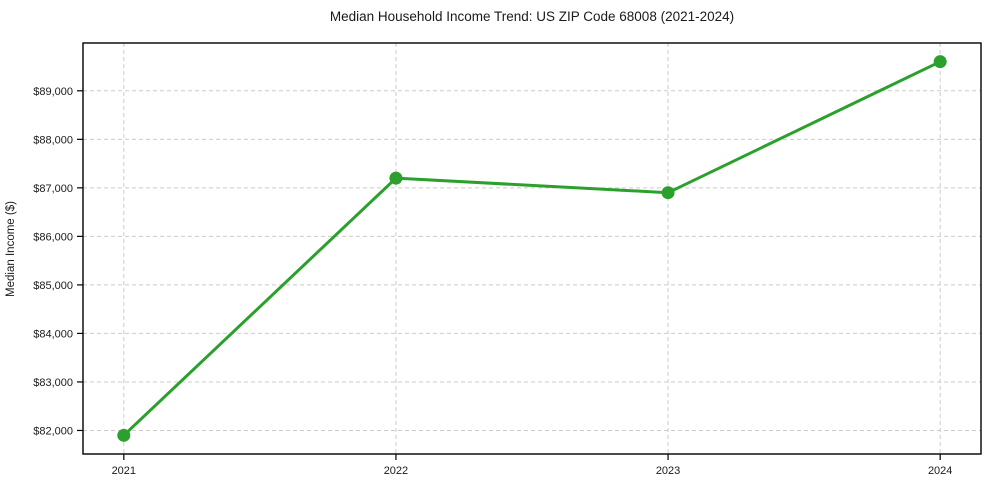 The width and height of the screenshot is (989, 490). I want to click on y-tick-label: $84,000, so click(53, 334).